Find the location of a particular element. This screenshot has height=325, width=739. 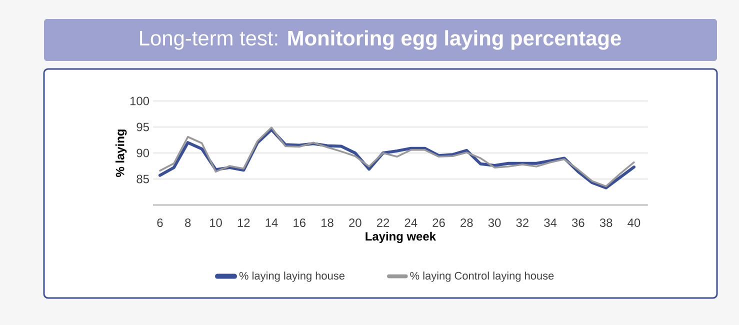

y-tick-label: 95 is located at coordinates (142, 127).